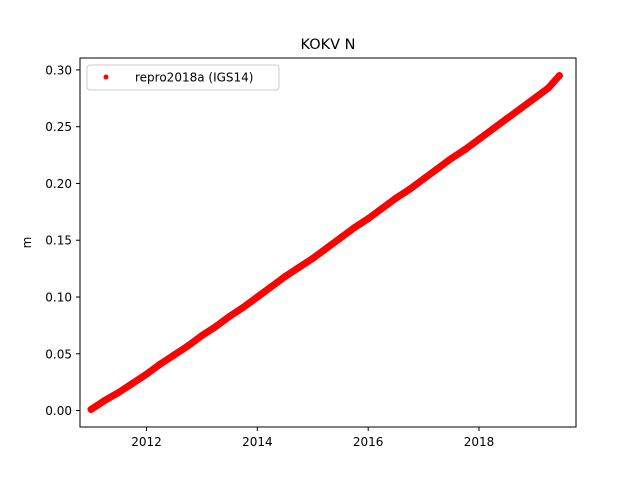 Image resolution: width=640 pixels, height=485 pixels. Describe the element at coordinates (146, 442) in the screenshot. I see `x-tick-label: 2012` at that location.